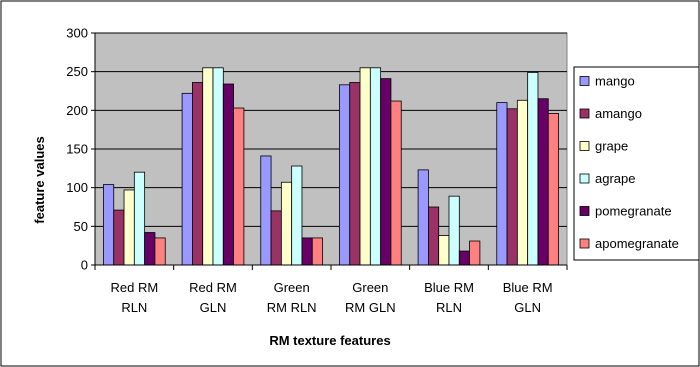 The image size is (700, 367). Describe the element at coordinates (637, 243) in the screenshot. I see `legend-label-apomegranate: apomegranate` at that location.